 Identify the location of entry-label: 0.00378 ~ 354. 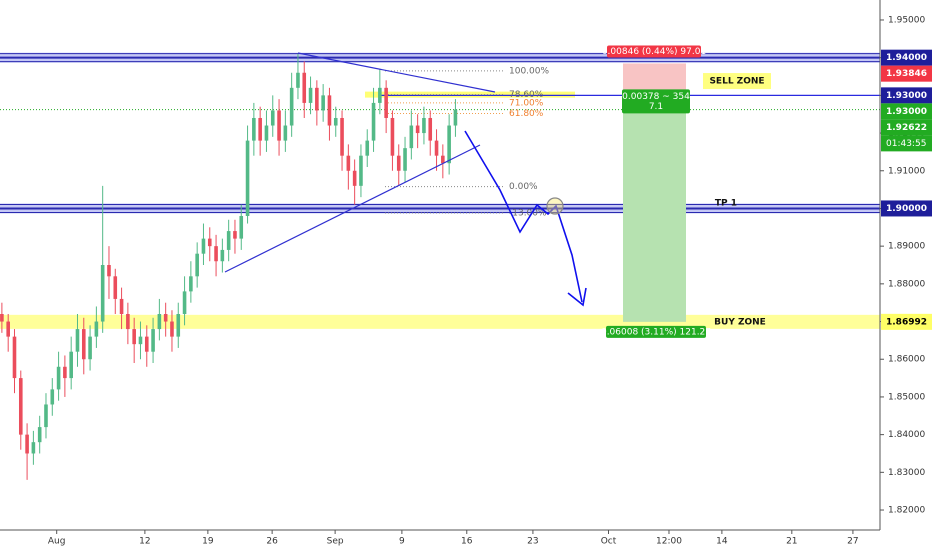
(656, 97).